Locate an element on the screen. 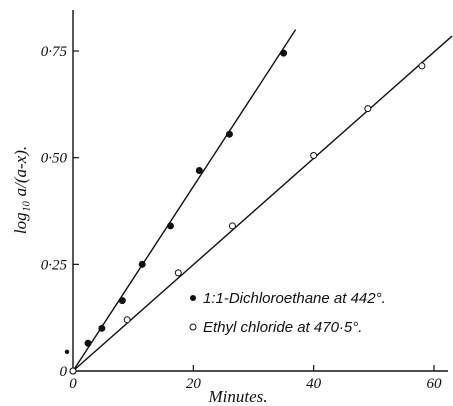 The width and height of the screenshot is (453, 406). x-tick-label-40: 40 is located at coordinates (314, 384).